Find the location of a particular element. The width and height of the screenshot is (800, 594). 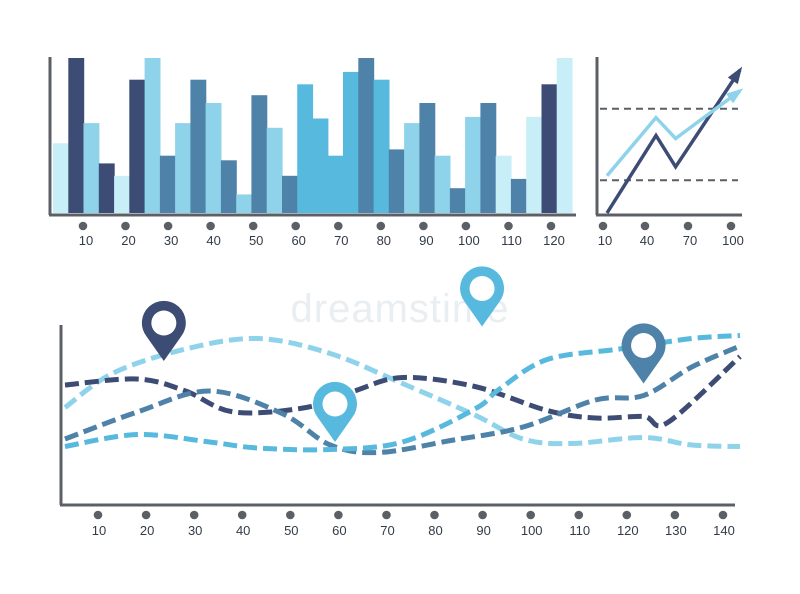

x-tick-label-3: 100 is located at coordinates (733, 240).